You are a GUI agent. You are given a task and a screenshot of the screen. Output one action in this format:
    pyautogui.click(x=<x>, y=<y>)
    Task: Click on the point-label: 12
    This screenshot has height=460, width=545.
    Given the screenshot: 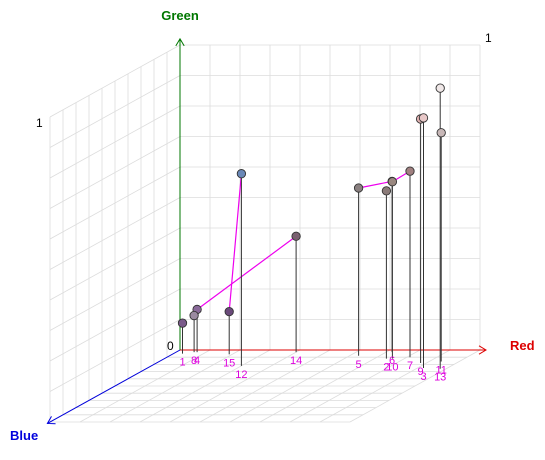 What is the action you would take?
    pyautogui.click(x=241, y=375)
    